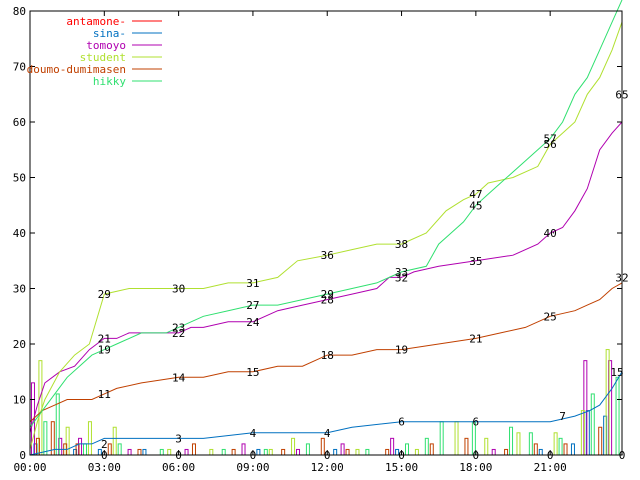 The image size is (640, 480). I want to click on data-label-doumo-dumimasen-2: 15, so click(252, 372).